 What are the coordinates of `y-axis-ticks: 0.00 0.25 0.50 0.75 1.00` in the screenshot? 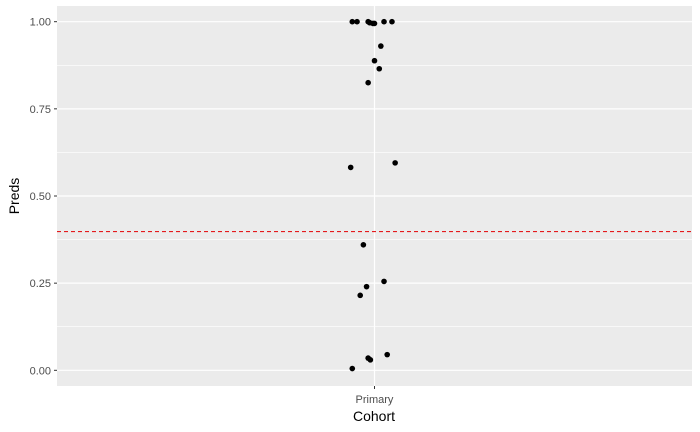 It's located at (43, 197).